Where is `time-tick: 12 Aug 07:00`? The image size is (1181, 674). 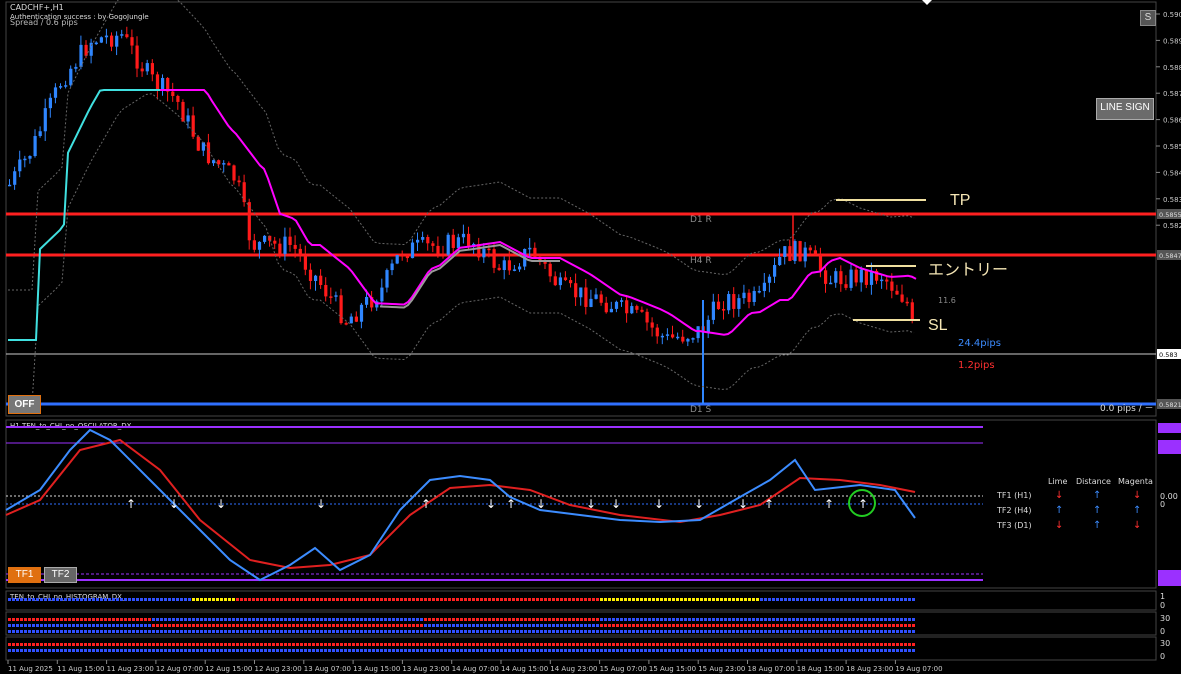 time-tick: 12 Aug 07:00 is located at coordinates (179, 669).